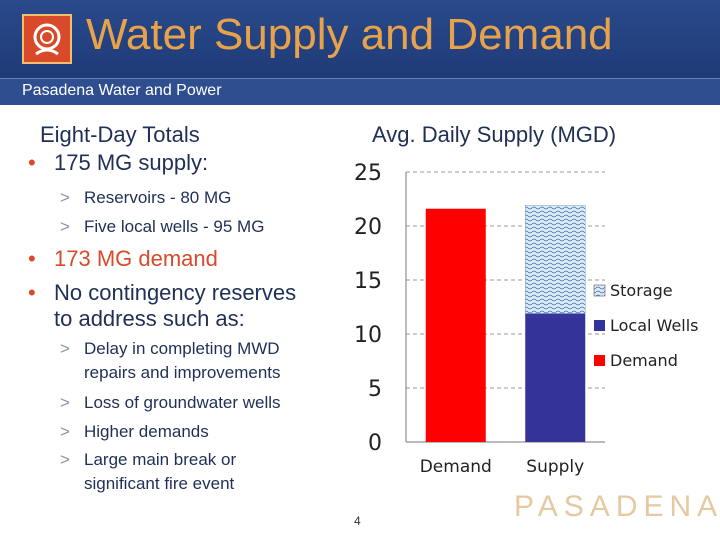 The width and height of the screenshot is (720, 540). I want to click on bar-local-wells-supply, so click(555, 377).